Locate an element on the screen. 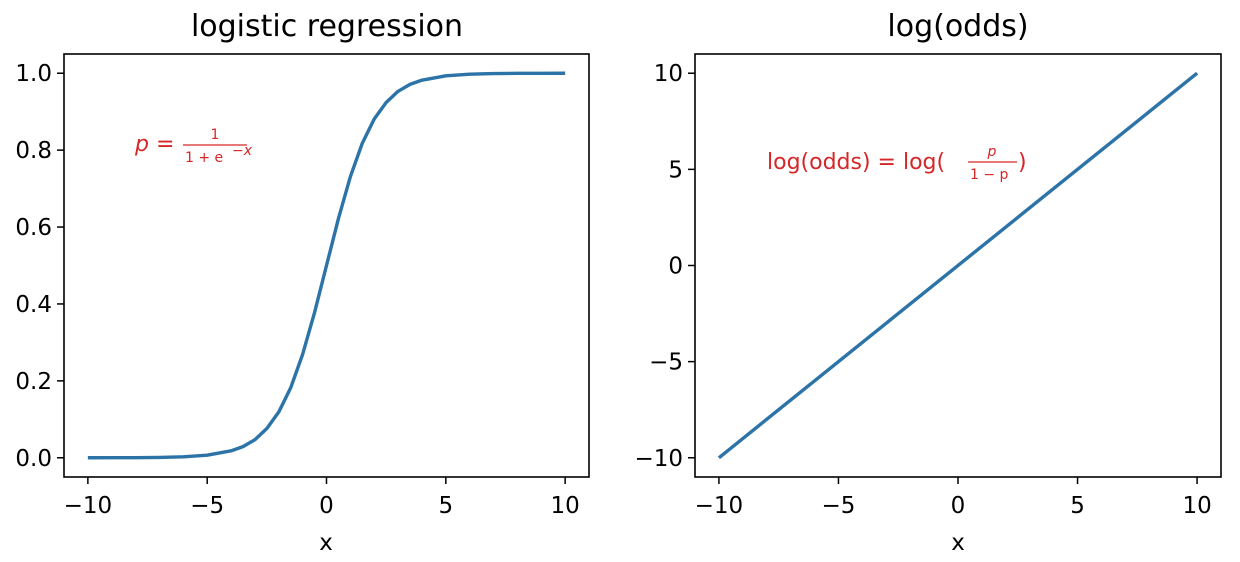  formula-denominator: 1 − p is located at coordinates (989, 175).